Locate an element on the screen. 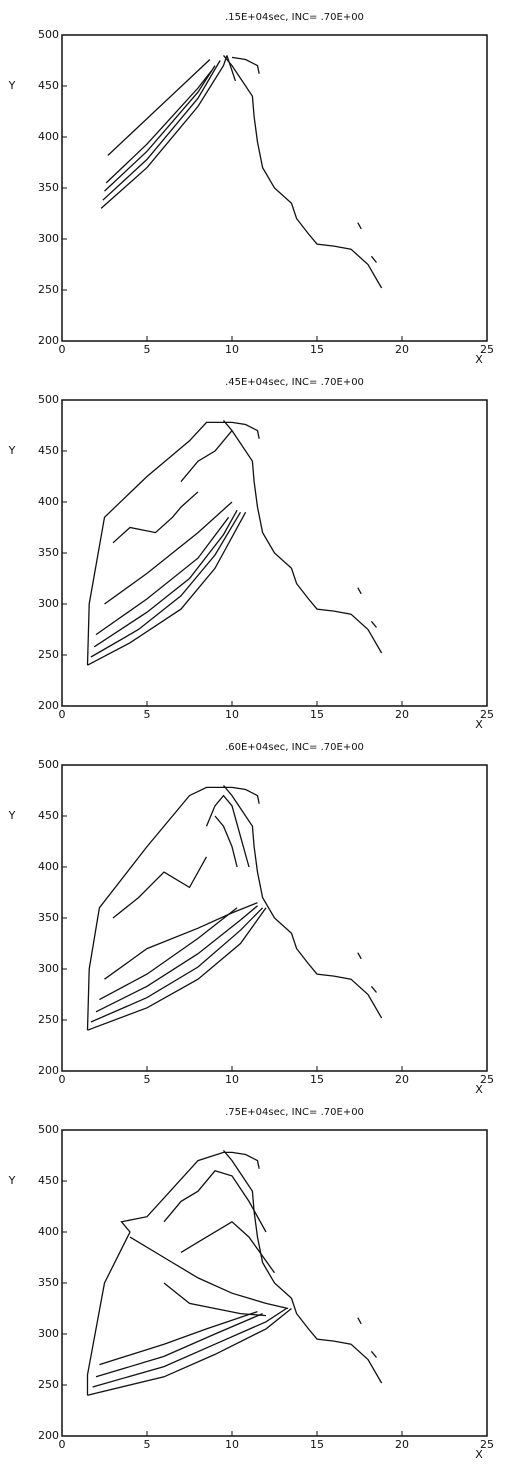  chart-title: .75E+04sec, INC= .70E+00 is located at coordinates (294, 1112).